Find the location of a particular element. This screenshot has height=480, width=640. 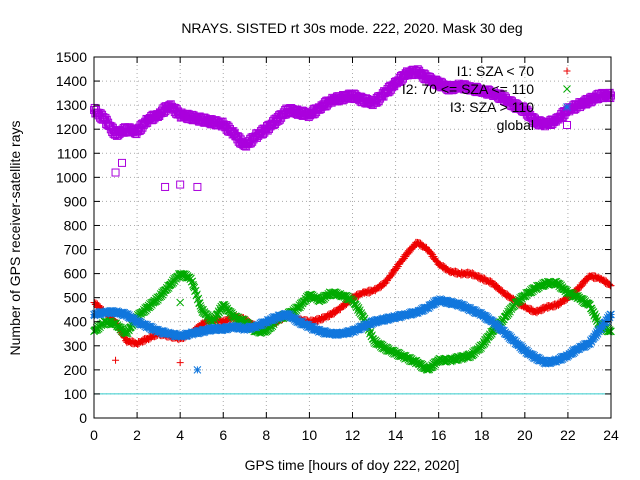

y-tick-label: 200 is located at coordinates (76, 370).